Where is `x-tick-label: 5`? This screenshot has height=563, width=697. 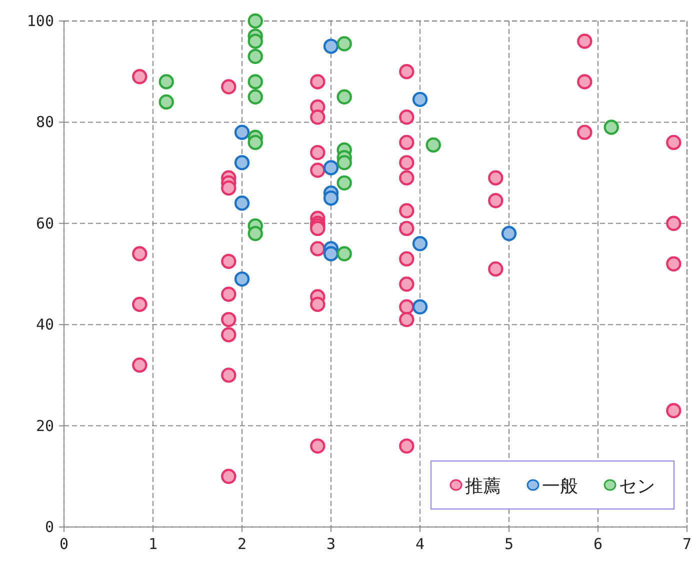
x-tick-label: 5 is located at coordinates (509, 544).